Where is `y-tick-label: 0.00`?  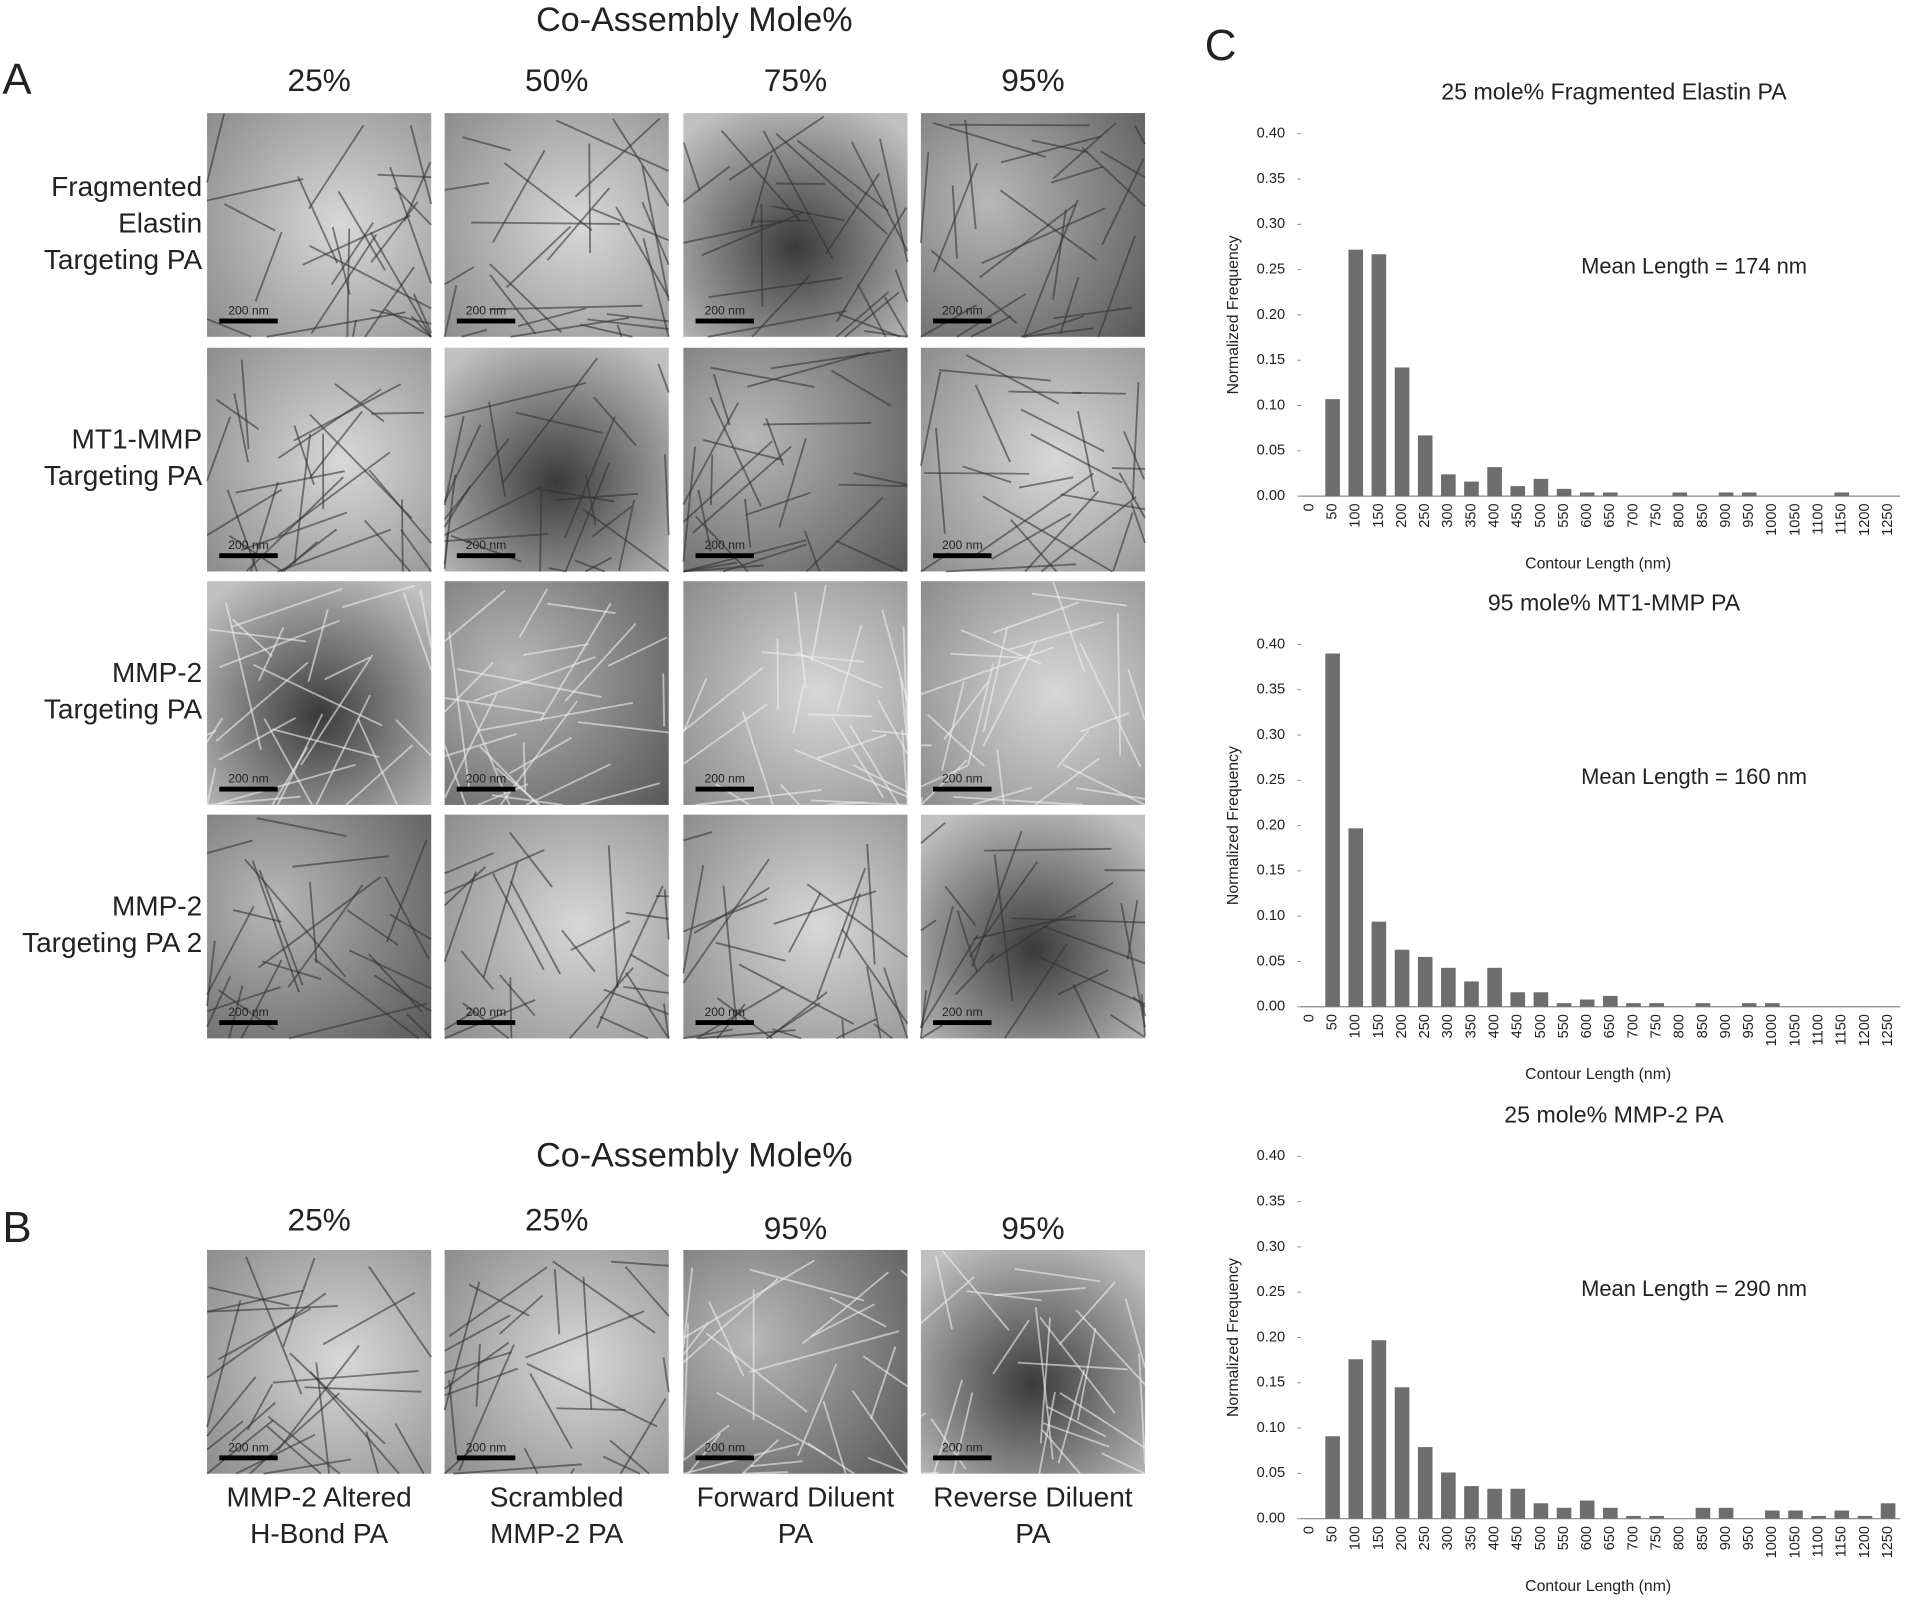
y-tick-label: 0.00 is located at coordinates (1271, 1519).